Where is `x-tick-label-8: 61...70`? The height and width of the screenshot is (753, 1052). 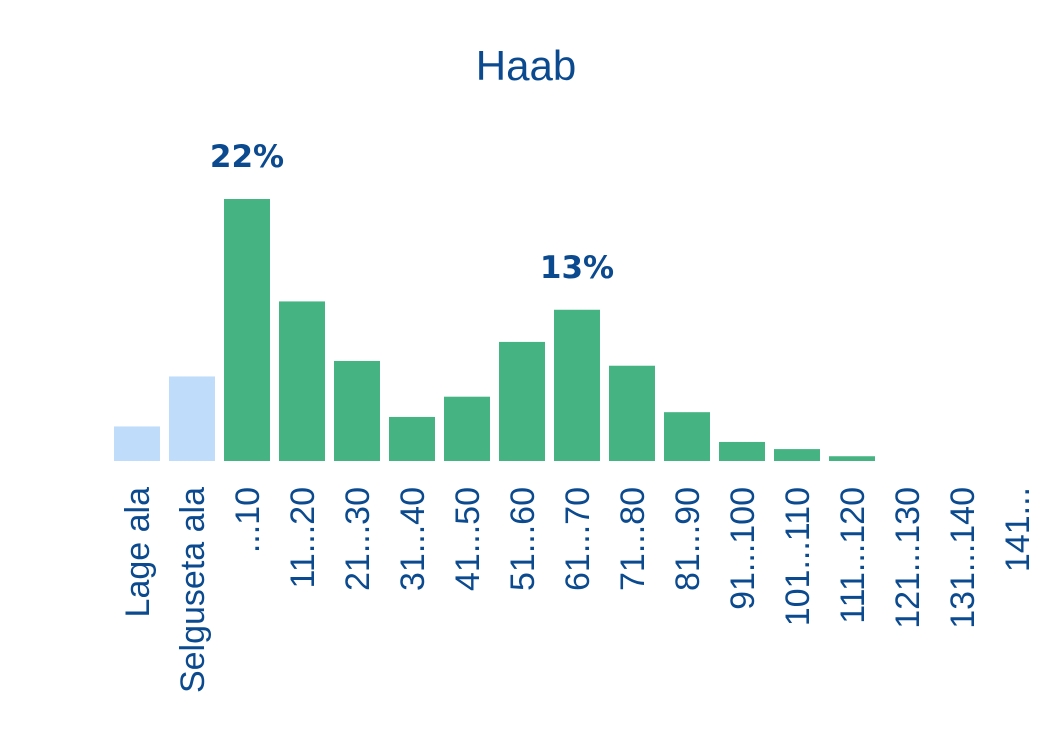
x-tick-label-8: 61...70 is located at coordinates (578, 539).